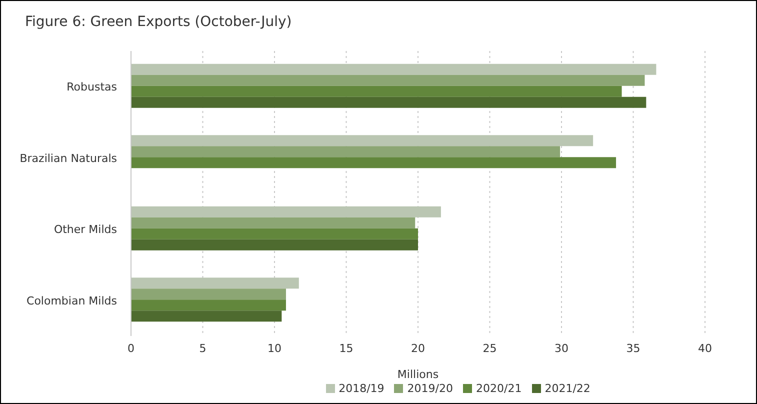  Describe the element at coordinates (158, 22) in the screenshot. I see `chart-title: Figure 6: Green Exports (October-July)` at that location.